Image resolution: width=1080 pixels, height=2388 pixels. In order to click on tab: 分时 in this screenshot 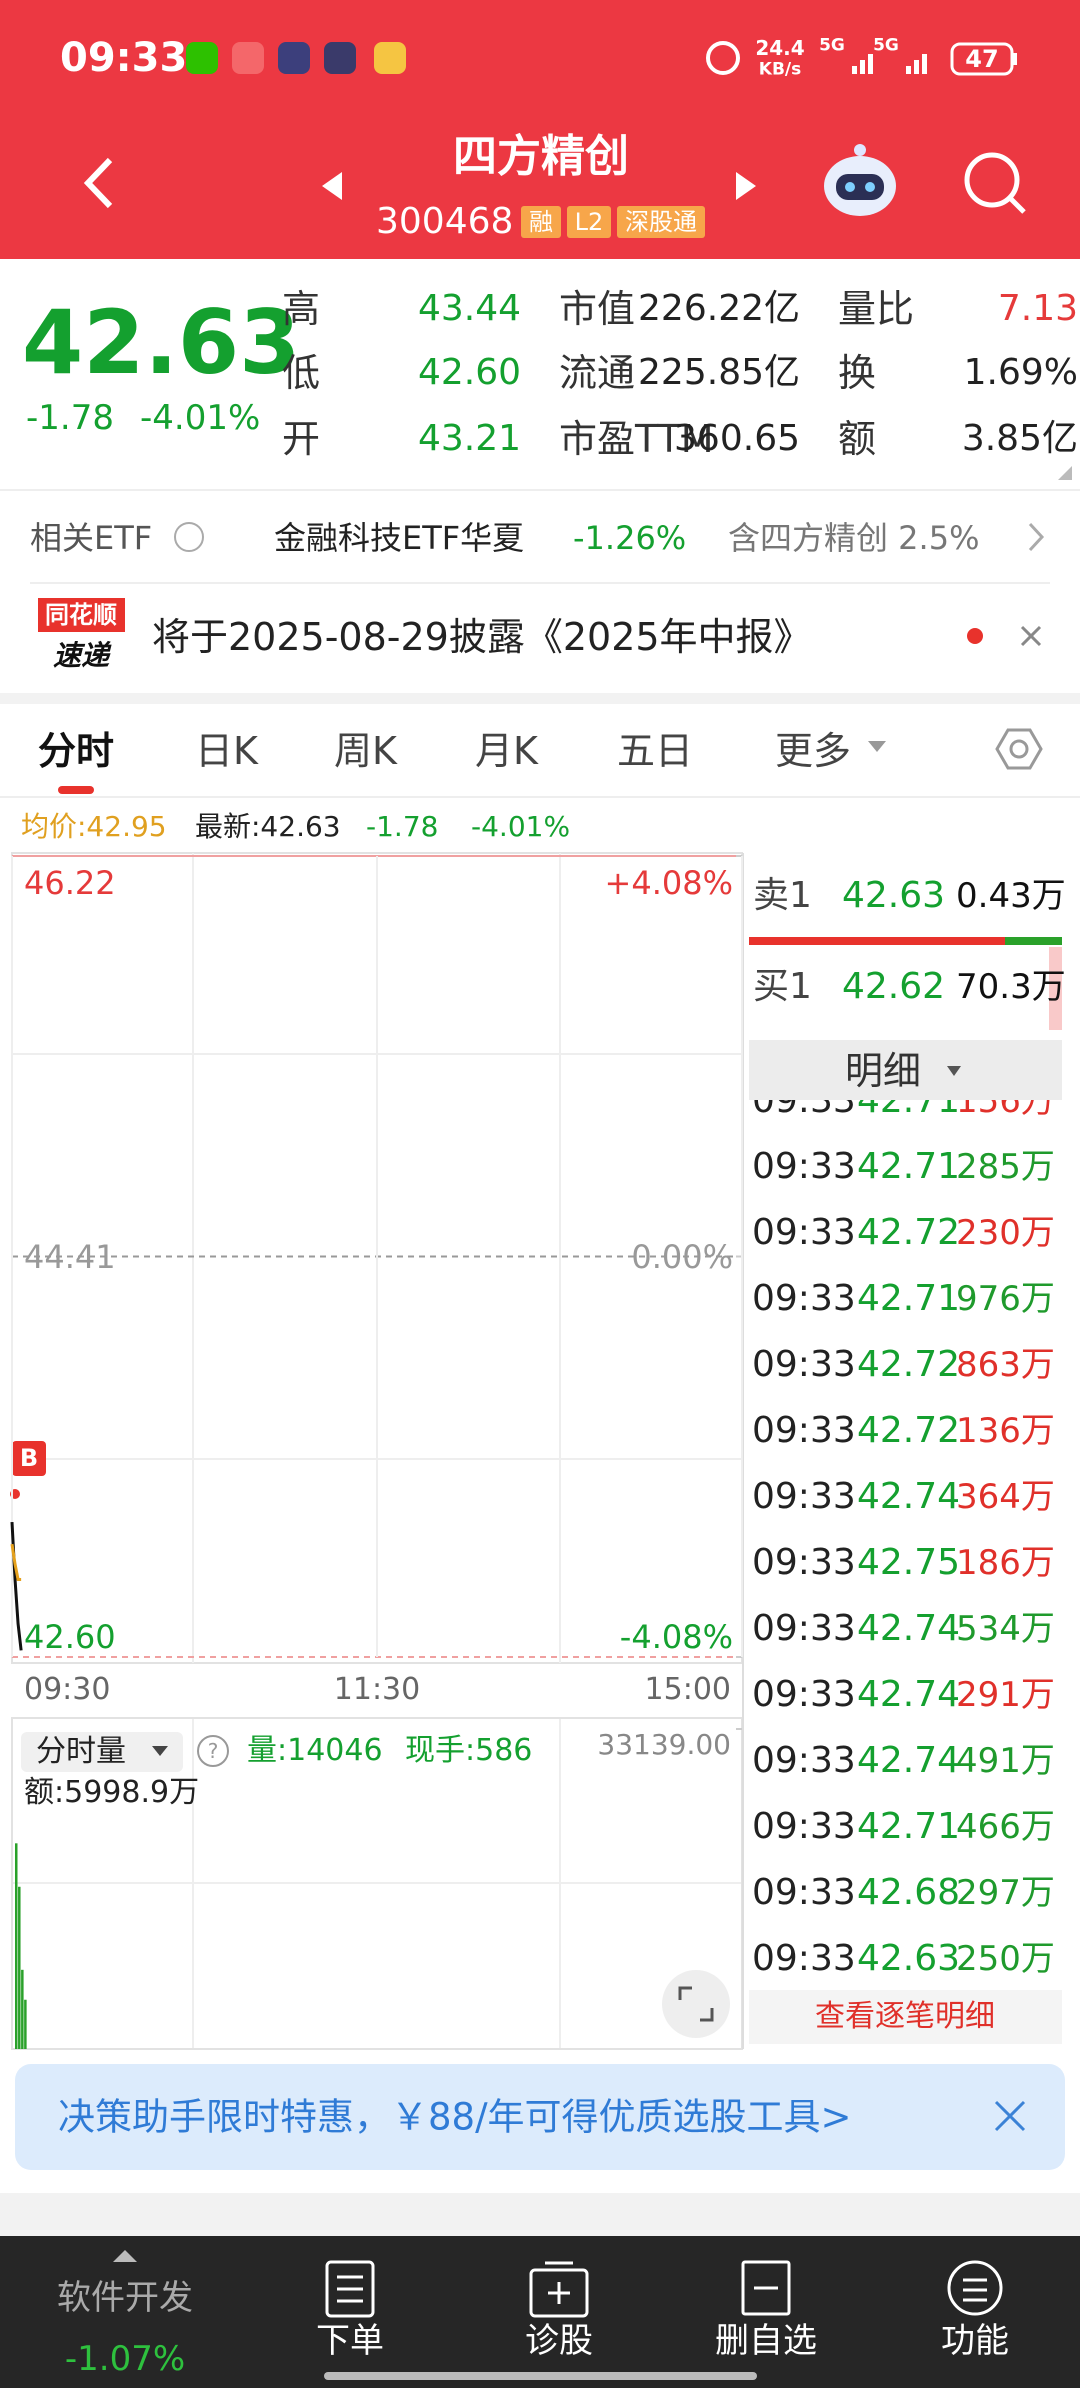, I will do `click(76, 751)`.